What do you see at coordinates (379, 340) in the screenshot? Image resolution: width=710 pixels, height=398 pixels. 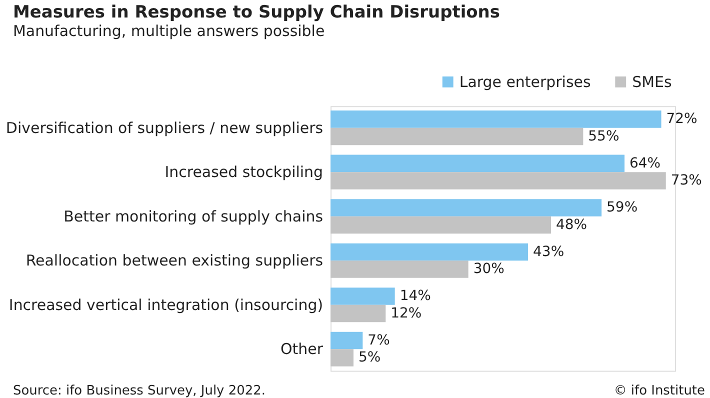 I see `data-label: 7%` at bounding box center [379, 340].